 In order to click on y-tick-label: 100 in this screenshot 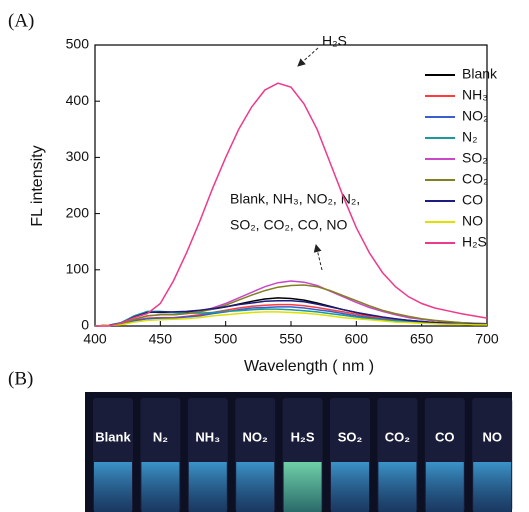, I will do `click(78, 269)`.